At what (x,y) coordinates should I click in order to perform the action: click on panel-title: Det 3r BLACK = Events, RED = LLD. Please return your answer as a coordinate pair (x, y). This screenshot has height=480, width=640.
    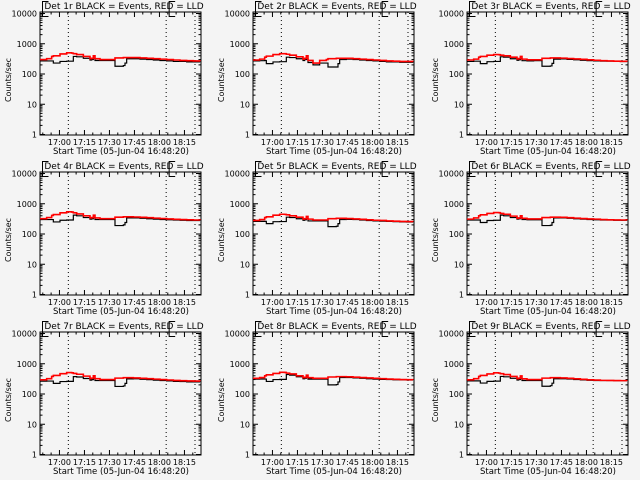
    Looking at the image, I should click on (550, 7).